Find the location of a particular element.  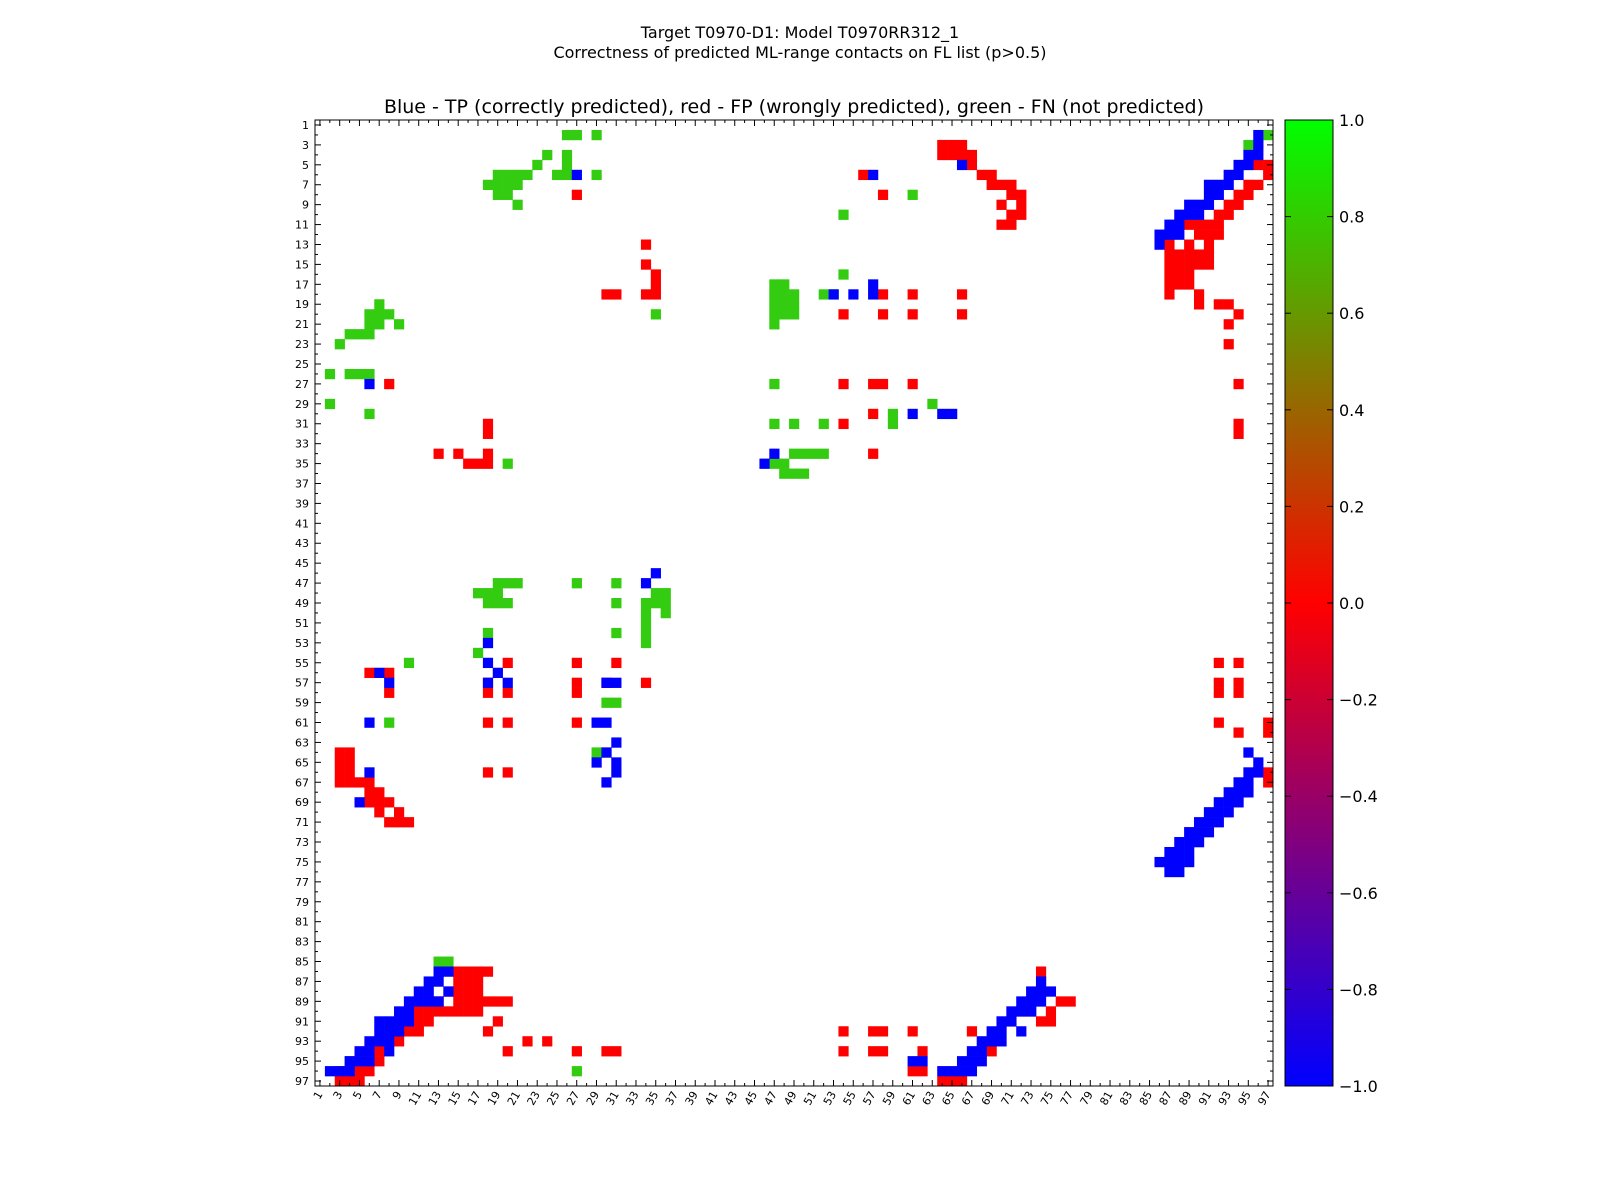

y-tick-label: 9 is located at coordinates (305, 205).